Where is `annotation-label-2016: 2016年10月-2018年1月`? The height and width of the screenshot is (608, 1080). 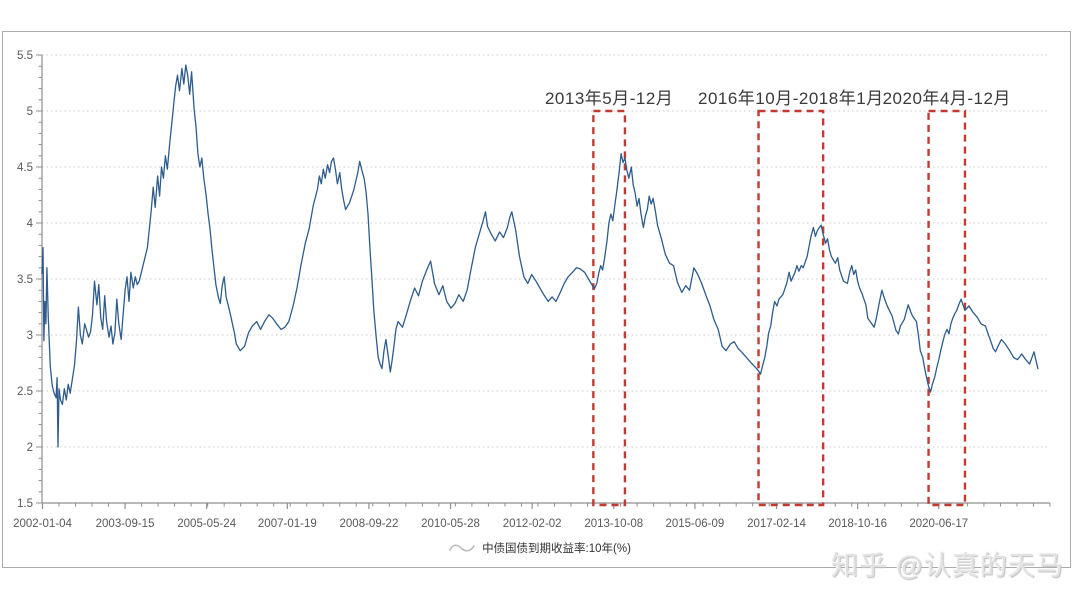 annotation-label-2016: 2016年10月-2018年1月 is located at coordinates (790, 98).